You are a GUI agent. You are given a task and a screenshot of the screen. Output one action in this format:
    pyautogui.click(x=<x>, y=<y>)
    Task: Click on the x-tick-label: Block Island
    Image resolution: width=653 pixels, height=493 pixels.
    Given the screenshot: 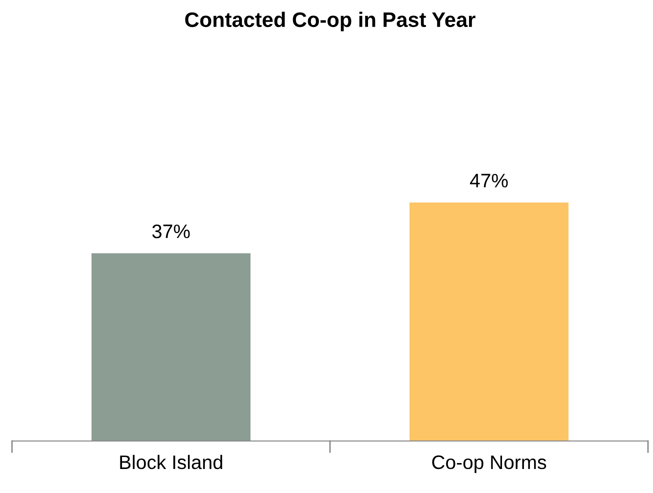 What is the action you would take?
    pyautogui.click(x=171, y=462)
    